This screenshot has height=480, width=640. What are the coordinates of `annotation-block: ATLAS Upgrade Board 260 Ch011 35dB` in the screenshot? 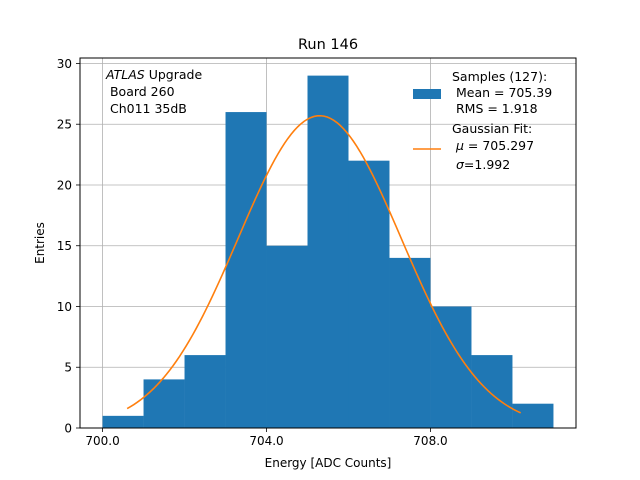 It's located at (153, 91).